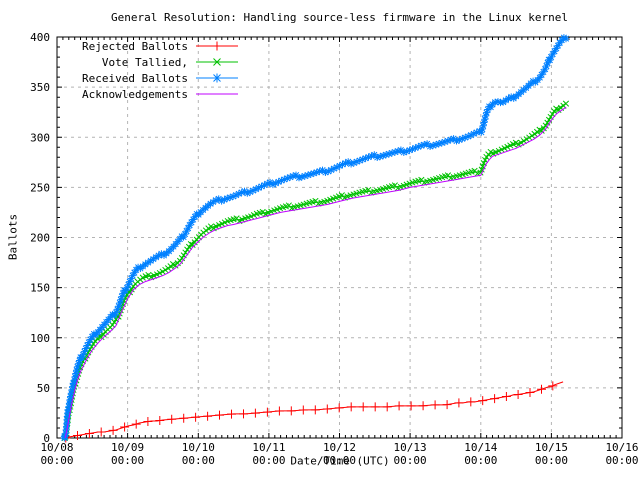 This screenshot has width=640, height=480. What do you see at coordinates (410, 447) in the screenshot?
I see `x-tick-label-date: 10/13` at bounding box center [410, 447].